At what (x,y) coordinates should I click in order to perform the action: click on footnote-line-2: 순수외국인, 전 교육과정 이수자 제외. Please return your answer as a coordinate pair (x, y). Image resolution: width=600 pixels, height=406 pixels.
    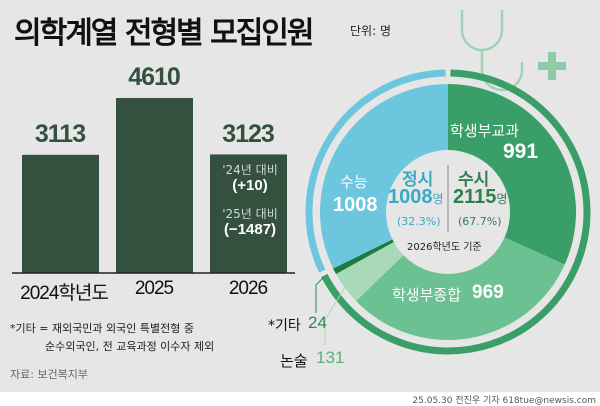
    Looking at the image, I should click on (130, 346).